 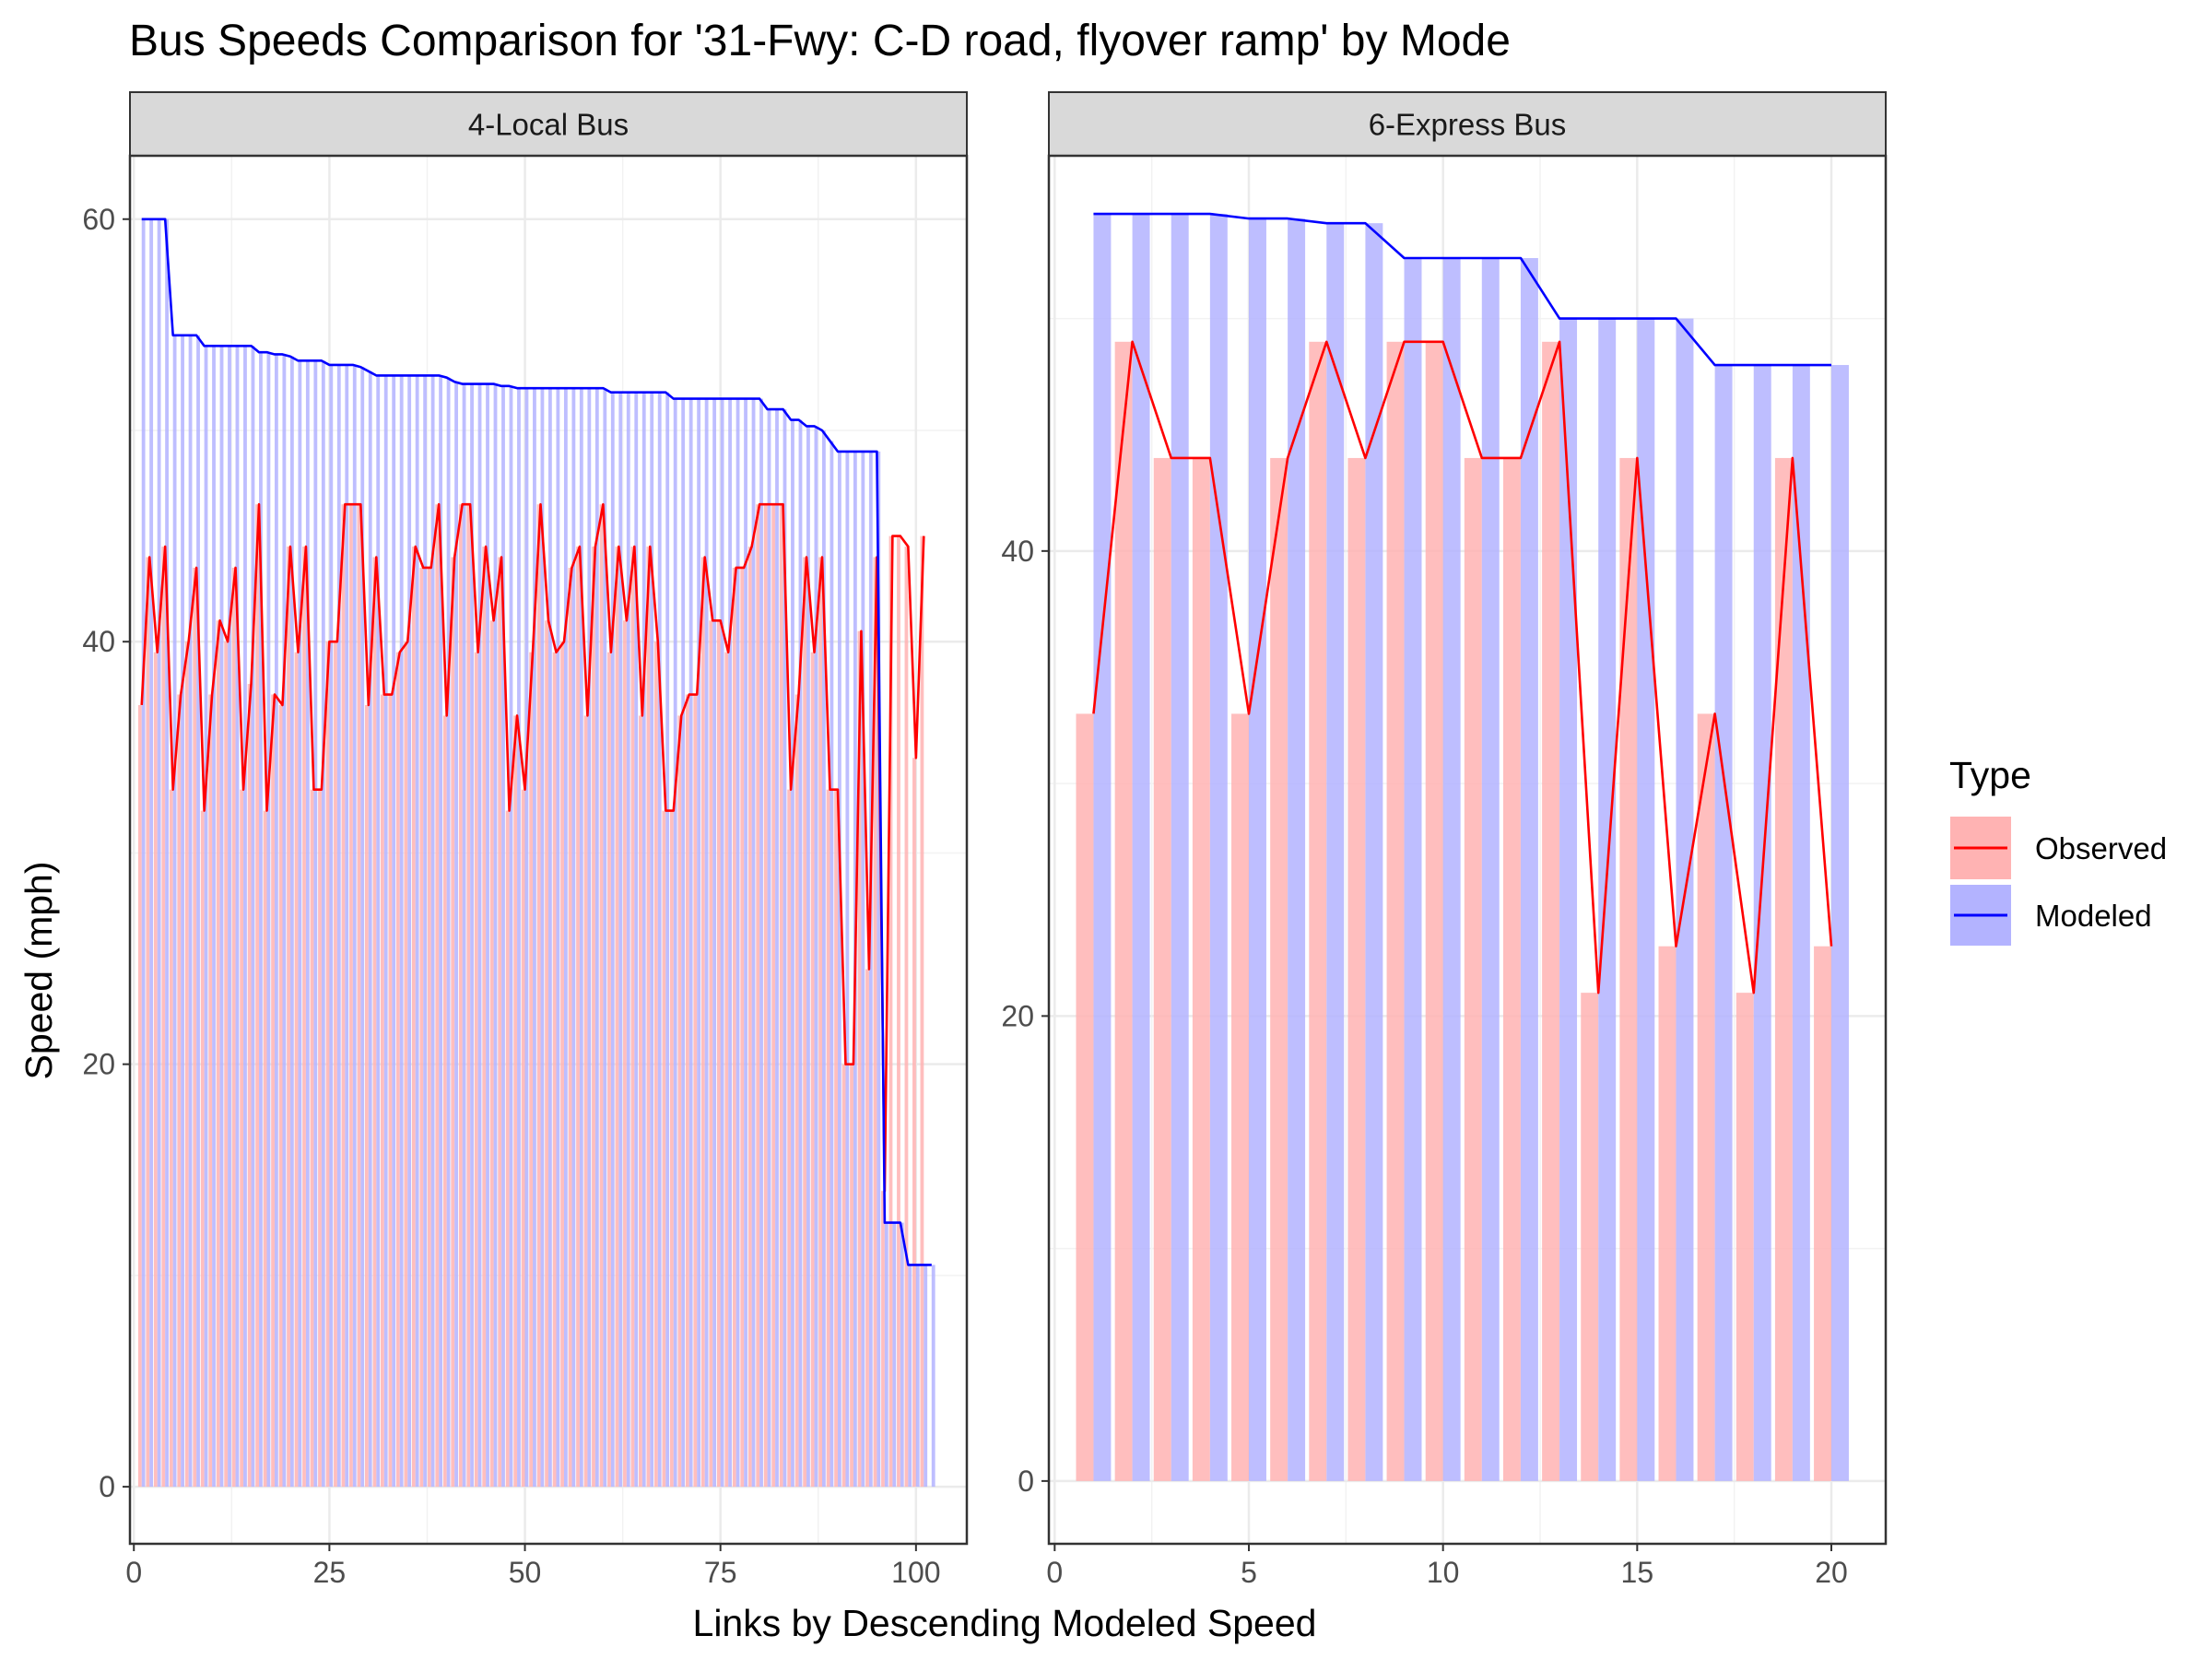 What do you see at coordinates (525, 1572) in the screenshot?
I see `x-tick-label: 50` at bounding box center [525, 1572].